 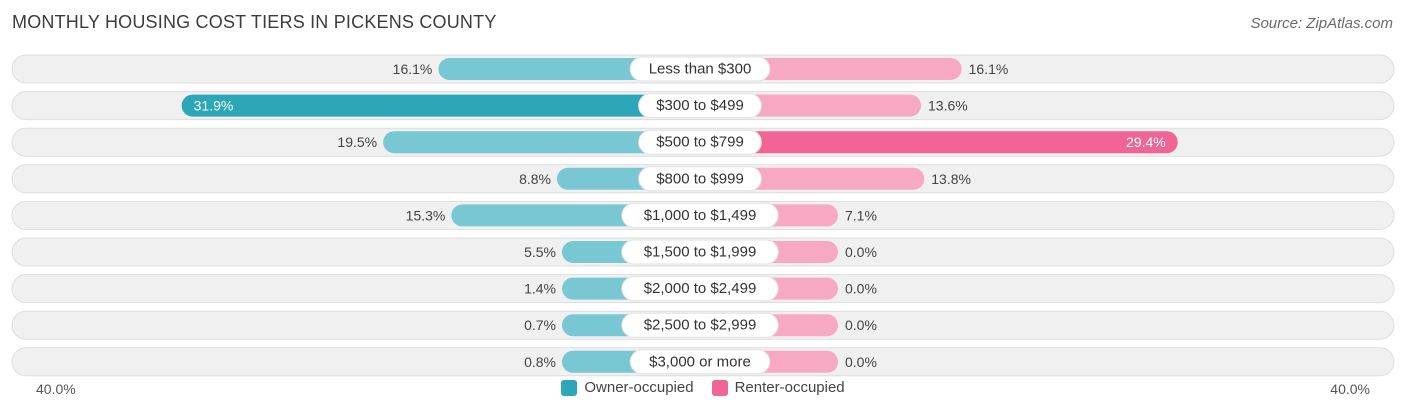 I want to click on owner-value-label: 0.8%, so click(x=540, y=362).